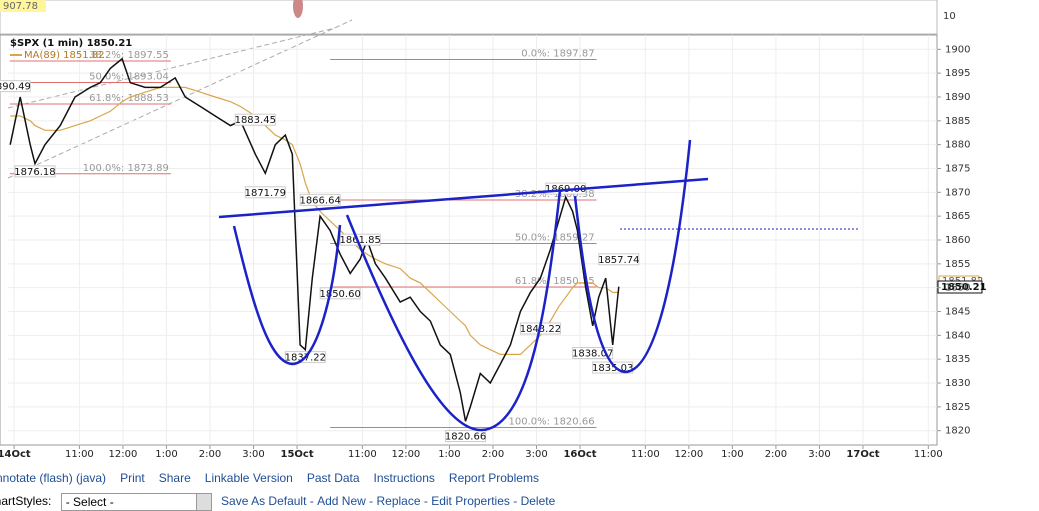 The height and width of the screenshot is (511, 1039). I want to click on y-tick-label: 1890, so click(957, 97).